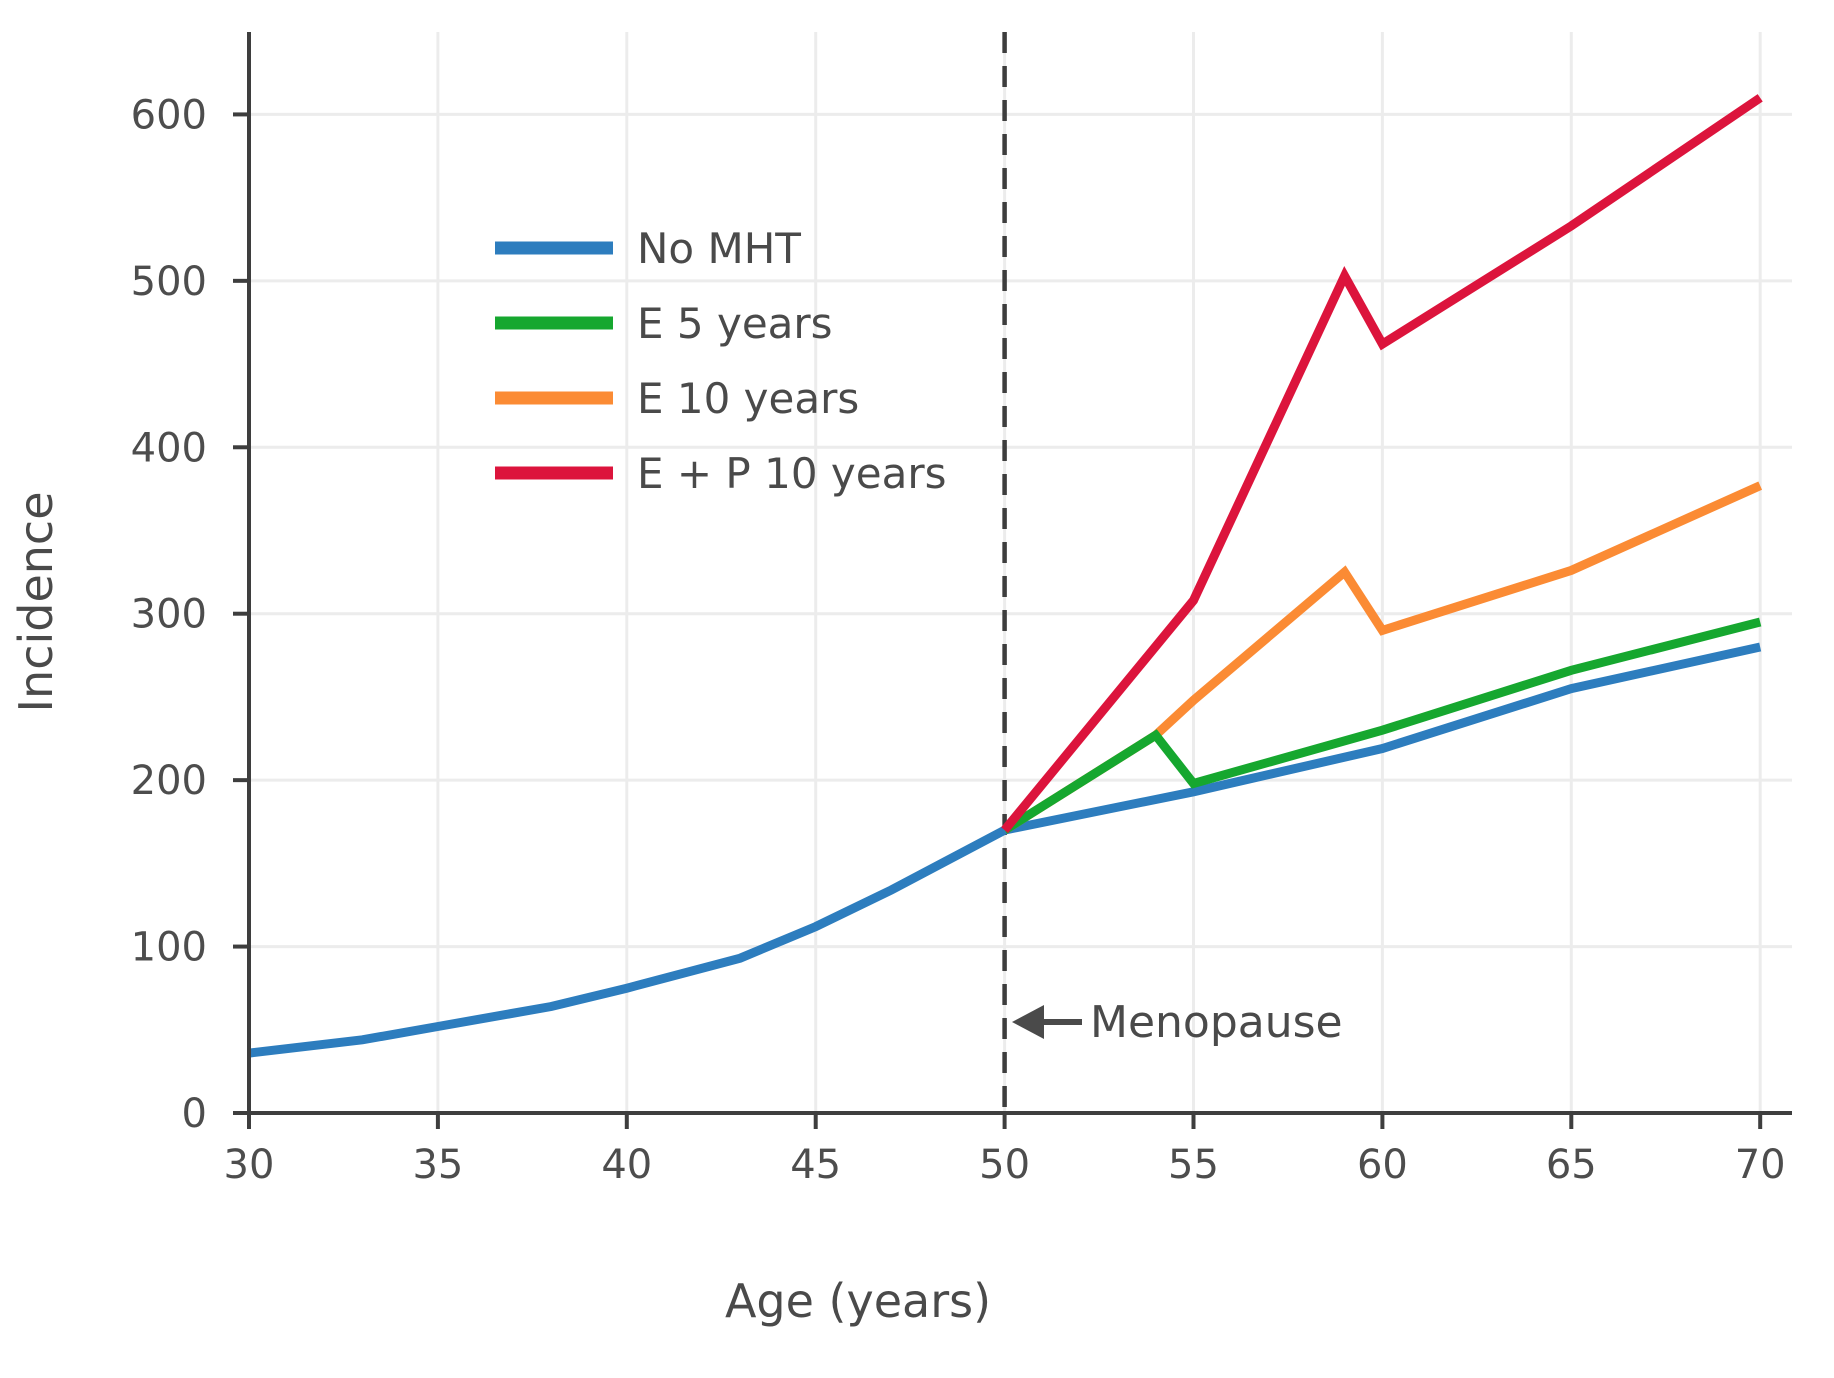 The height and width of the screenshot is (1378, 1834). I want to click on y-tick-label-100: 100, so click(169, 948).